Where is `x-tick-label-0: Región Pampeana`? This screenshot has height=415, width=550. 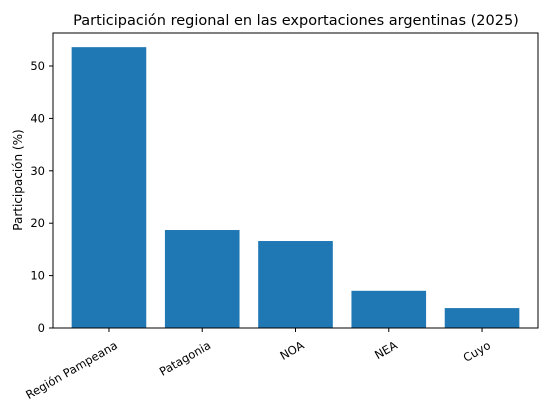 x-tick-label-0: Región Pampeana is located at coordinates (71, 370).